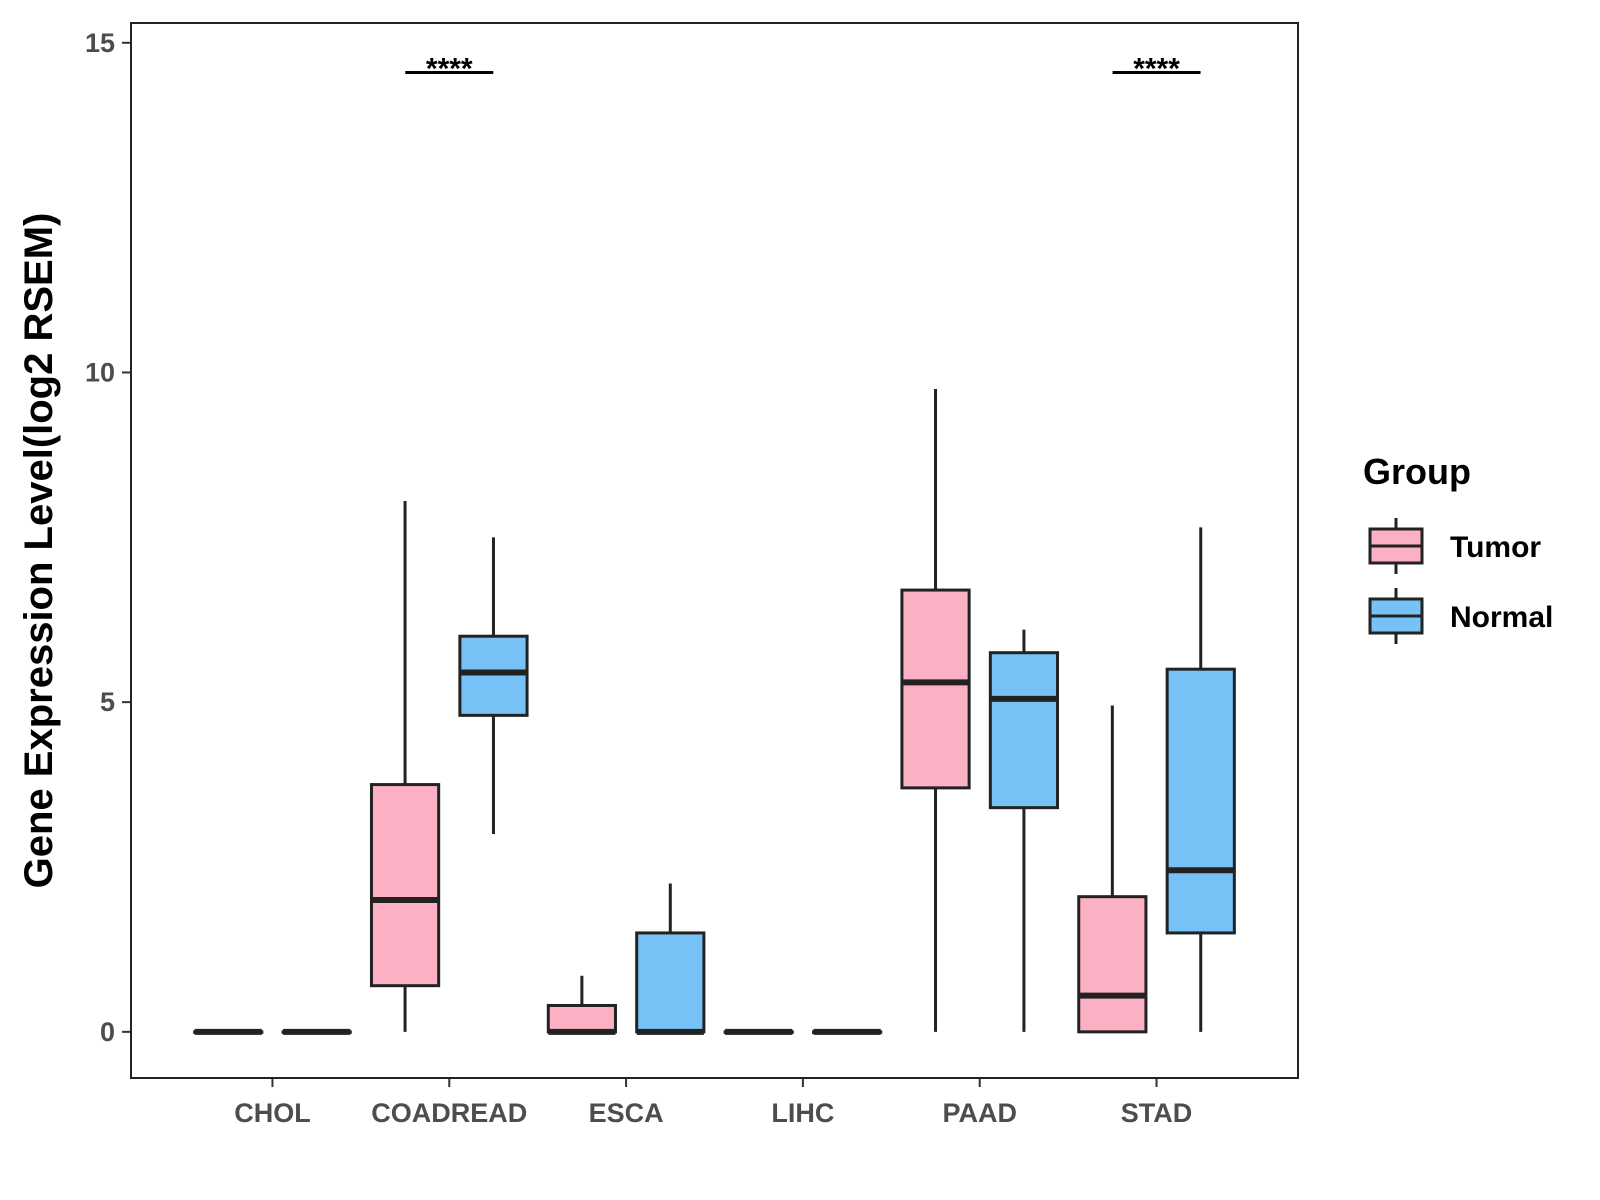  Describe the element at coordinates (1501, 617) in the screenshot. I see `legend-label: Normal` at that location.